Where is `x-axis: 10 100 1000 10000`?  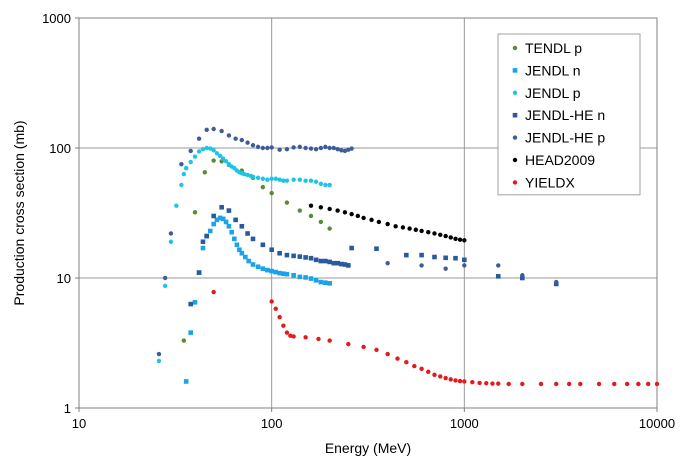
x-axis: 10 100 1000 10000 is located at coordinates (373, 419).